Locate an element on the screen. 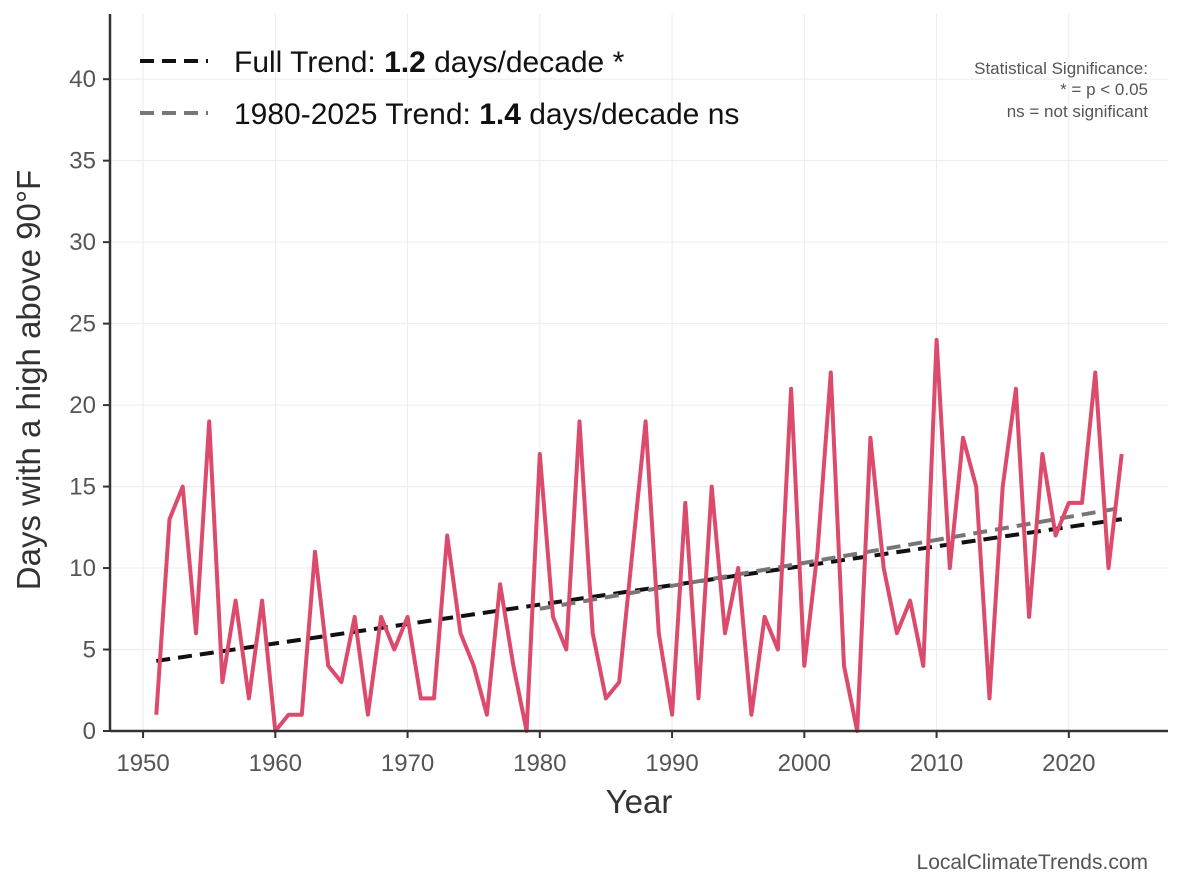  legend-recent-trend-label: 1980-2025 Trend: 1.4 days/decade ns is located at coordinates (486, 114).